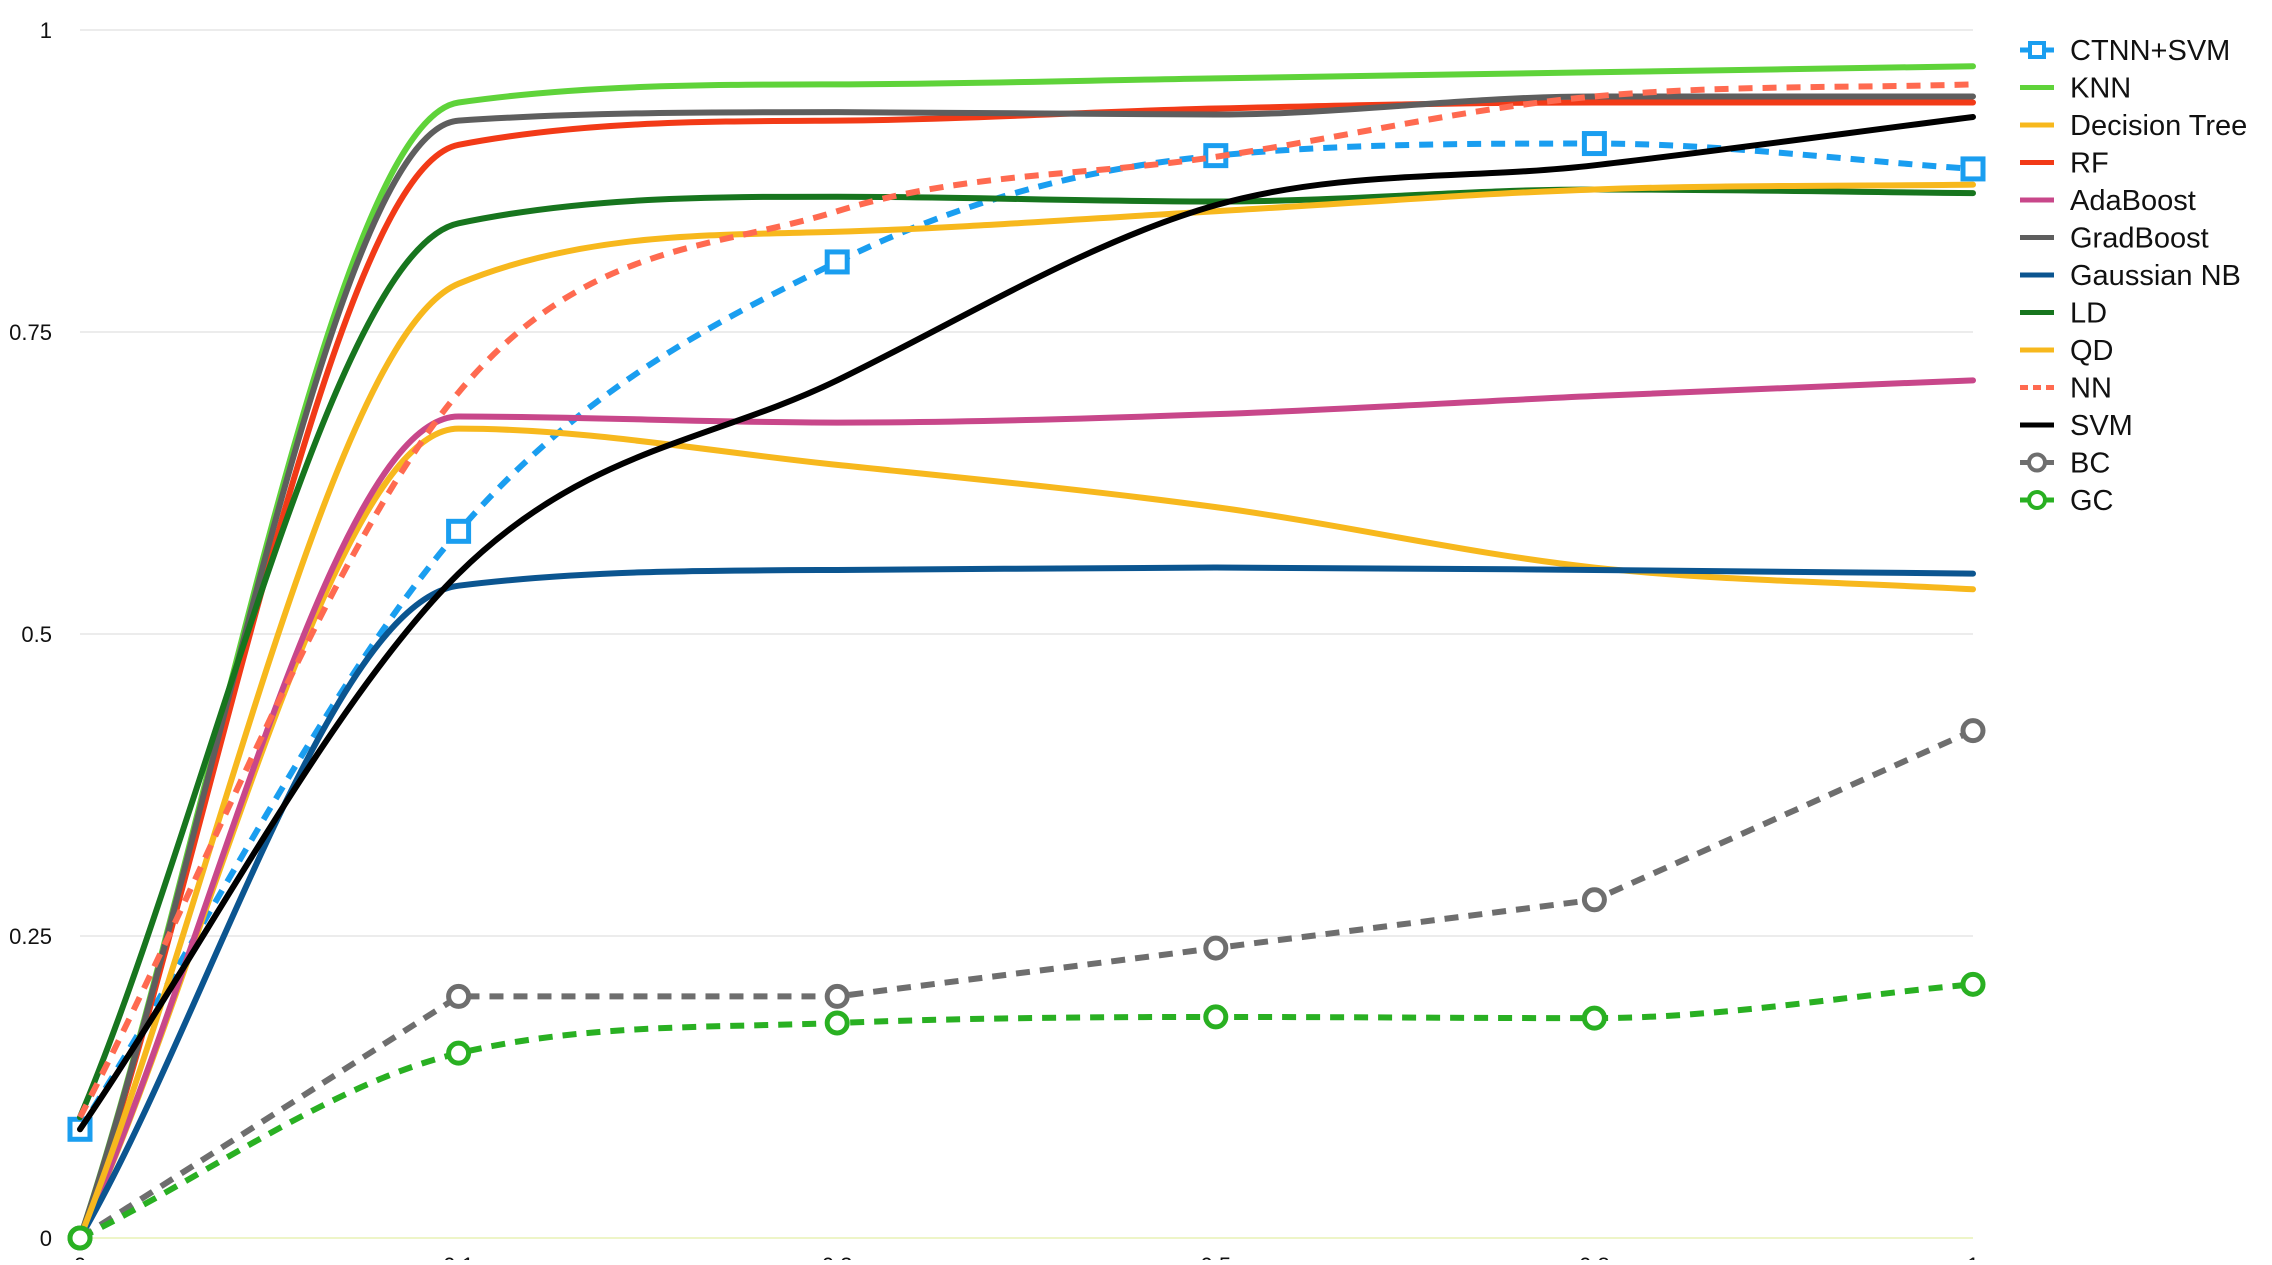 The image size is (2272, 1265). What do you see at coordinates (837, 1256) in the screenshot?
I see `x-tick-label: 0.3` at bounding box center [837, 1256].